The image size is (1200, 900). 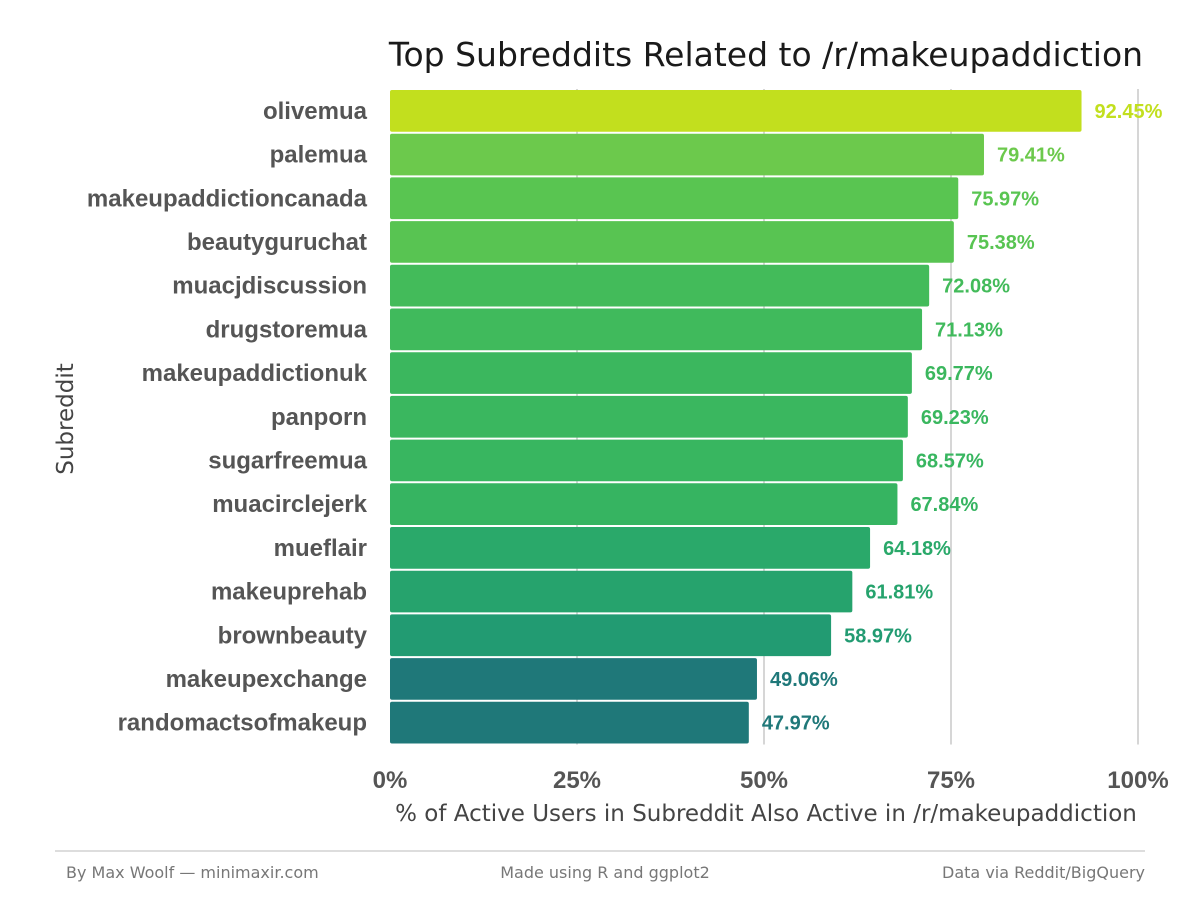 What do you see at coordinates (955, 418) in the screenshot?
I see `value-label: 69.23%` at bounding box center [955, 418].